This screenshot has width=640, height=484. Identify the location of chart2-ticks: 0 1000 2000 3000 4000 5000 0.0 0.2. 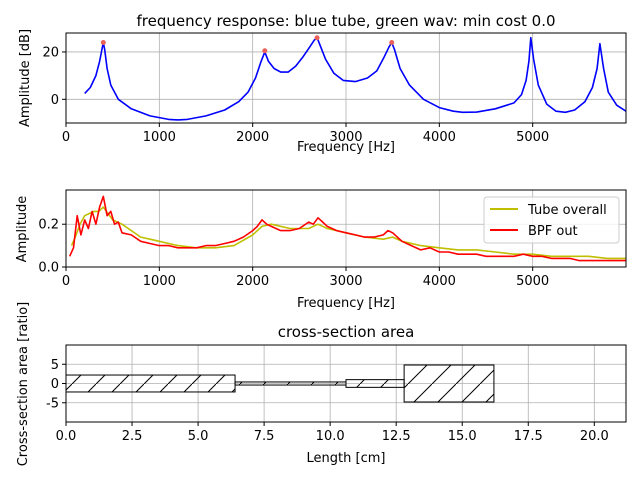
(293, 253).